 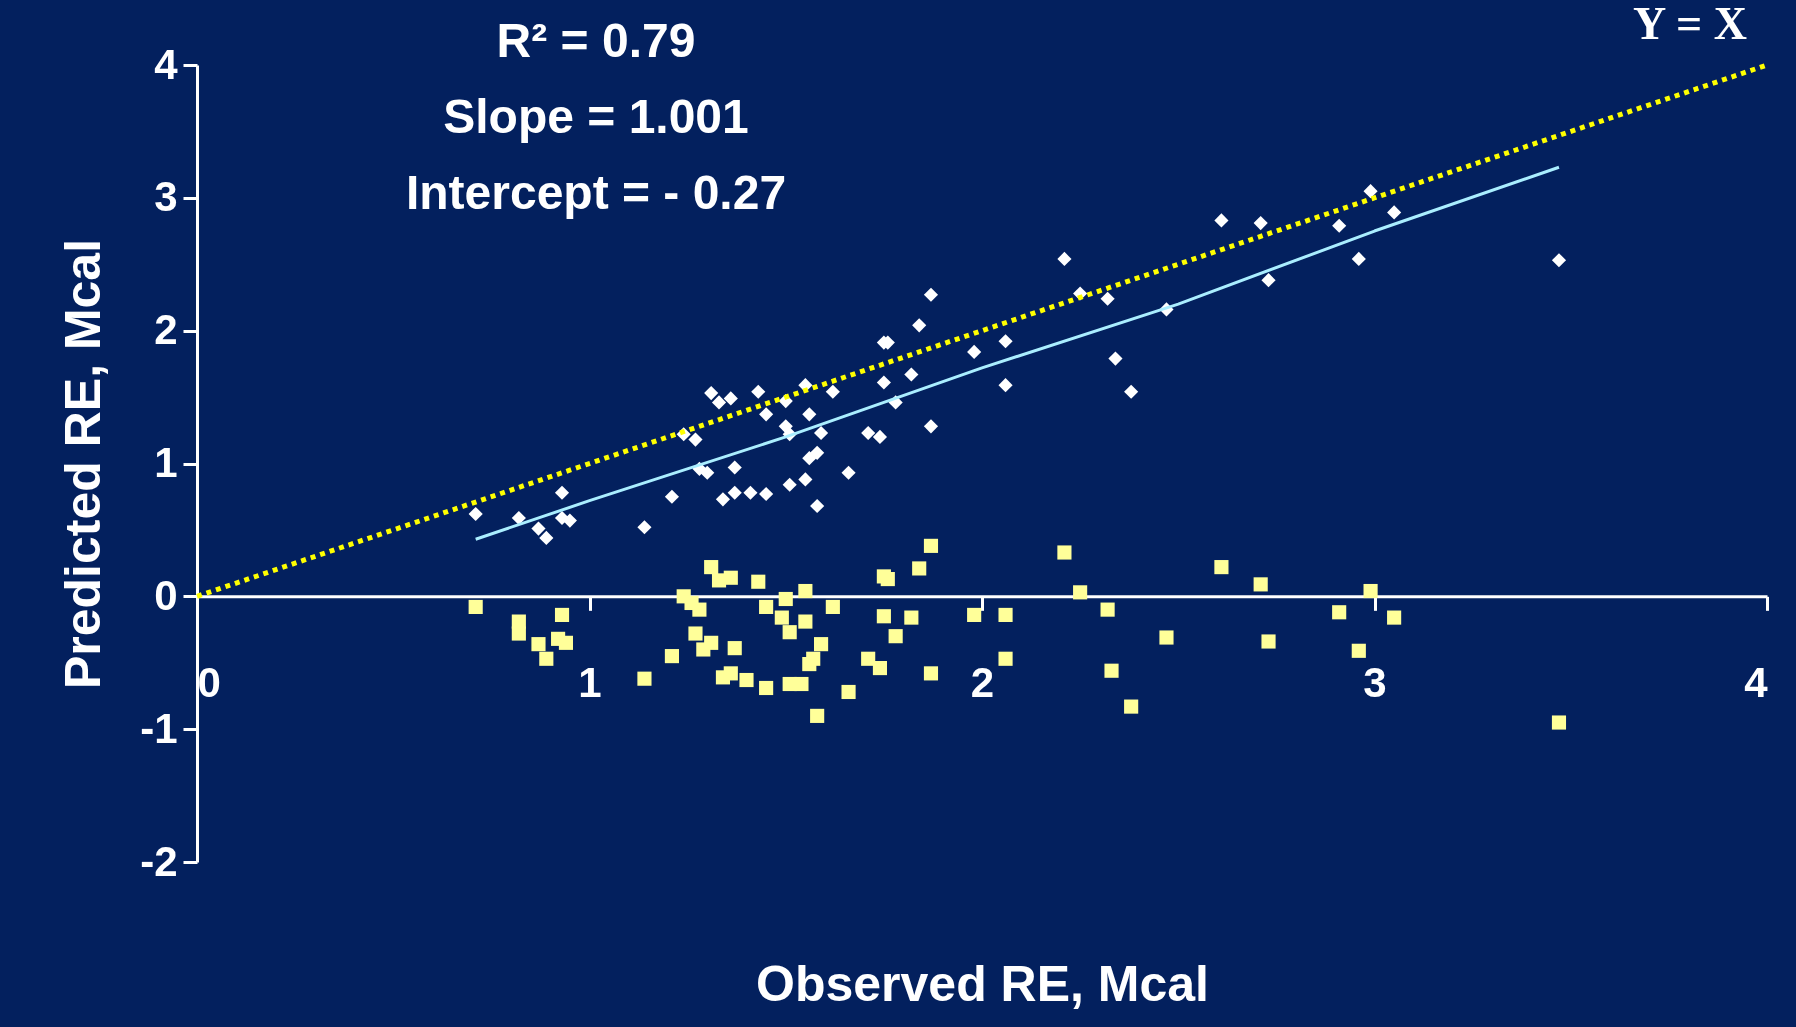 I want to click on y-tick-label: 0, so click(x=166, y=595).